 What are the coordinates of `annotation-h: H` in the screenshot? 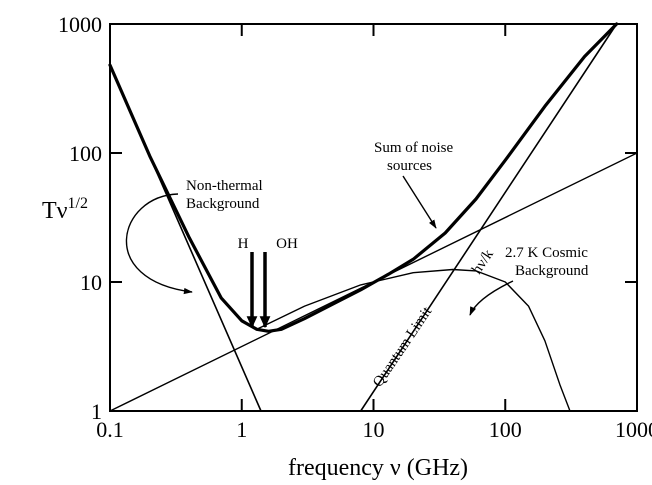 It's located at (243, 244).